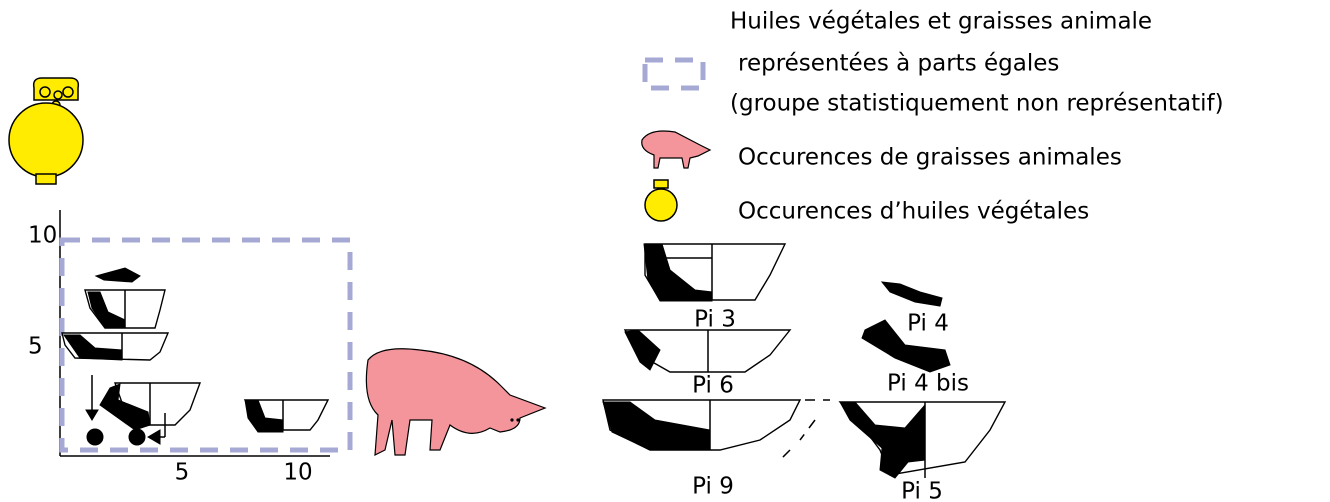 The image size is (1330, 502). I want to click on sherd-label: Pi 6, so click(713, 386).